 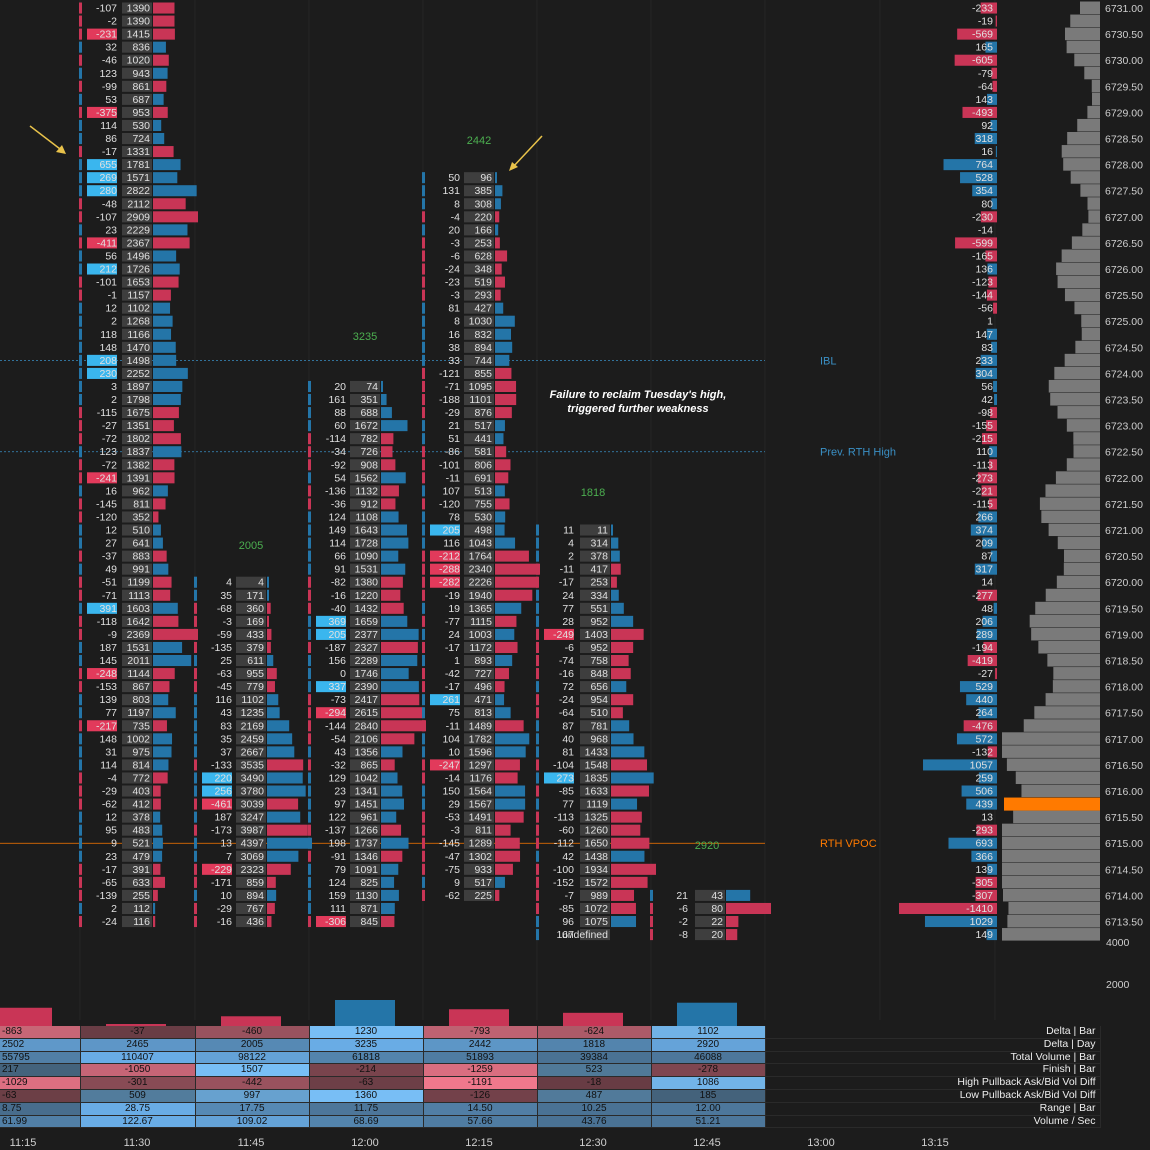 What do you see at coordinates (139, 596) in the screenshot?
I see `volume-value: 1113` at bounding box center [139, 596].